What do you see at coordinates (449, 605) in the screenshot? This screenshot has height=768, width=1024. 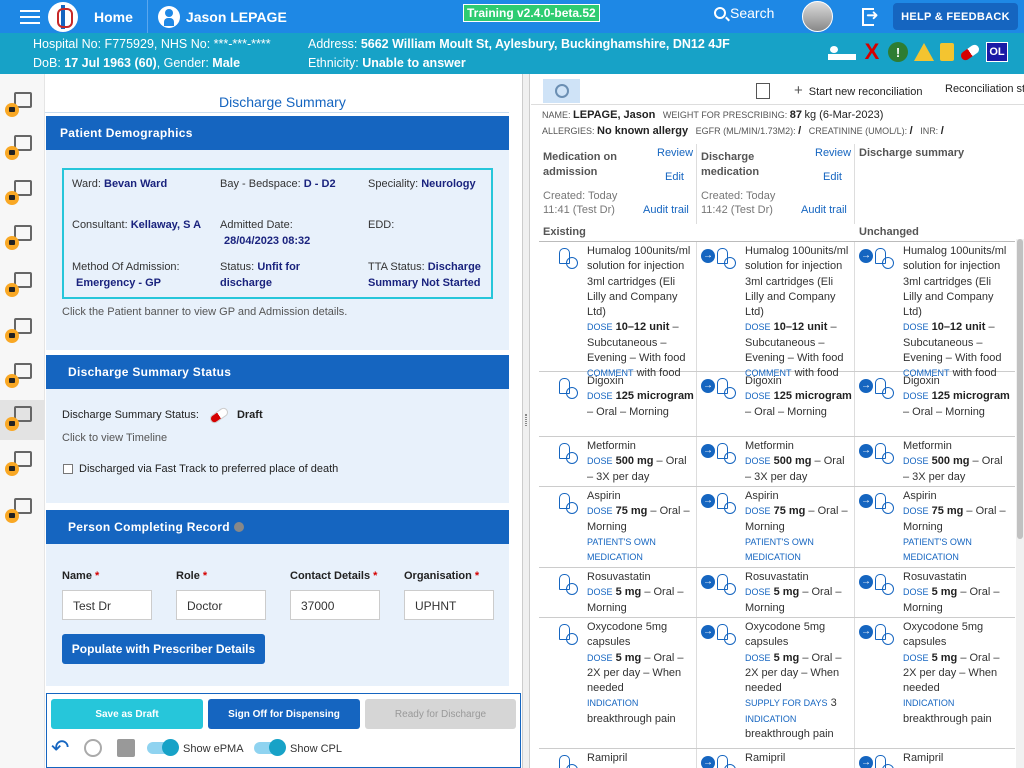 I see `organisation-input: UPHNT` at bounding box center [449, 605].